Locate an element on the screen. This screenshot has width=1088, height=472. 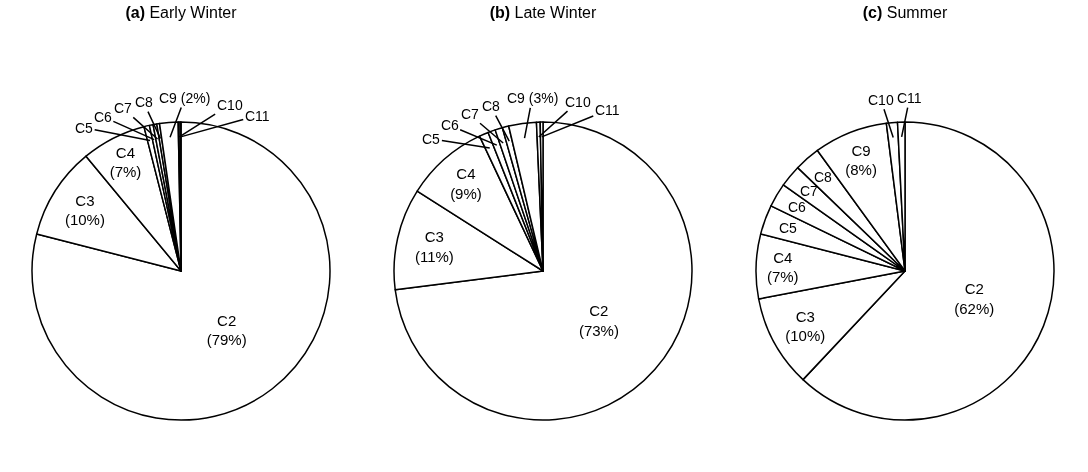
chart-title: (c) Summer is located at coordinates (905, 13).